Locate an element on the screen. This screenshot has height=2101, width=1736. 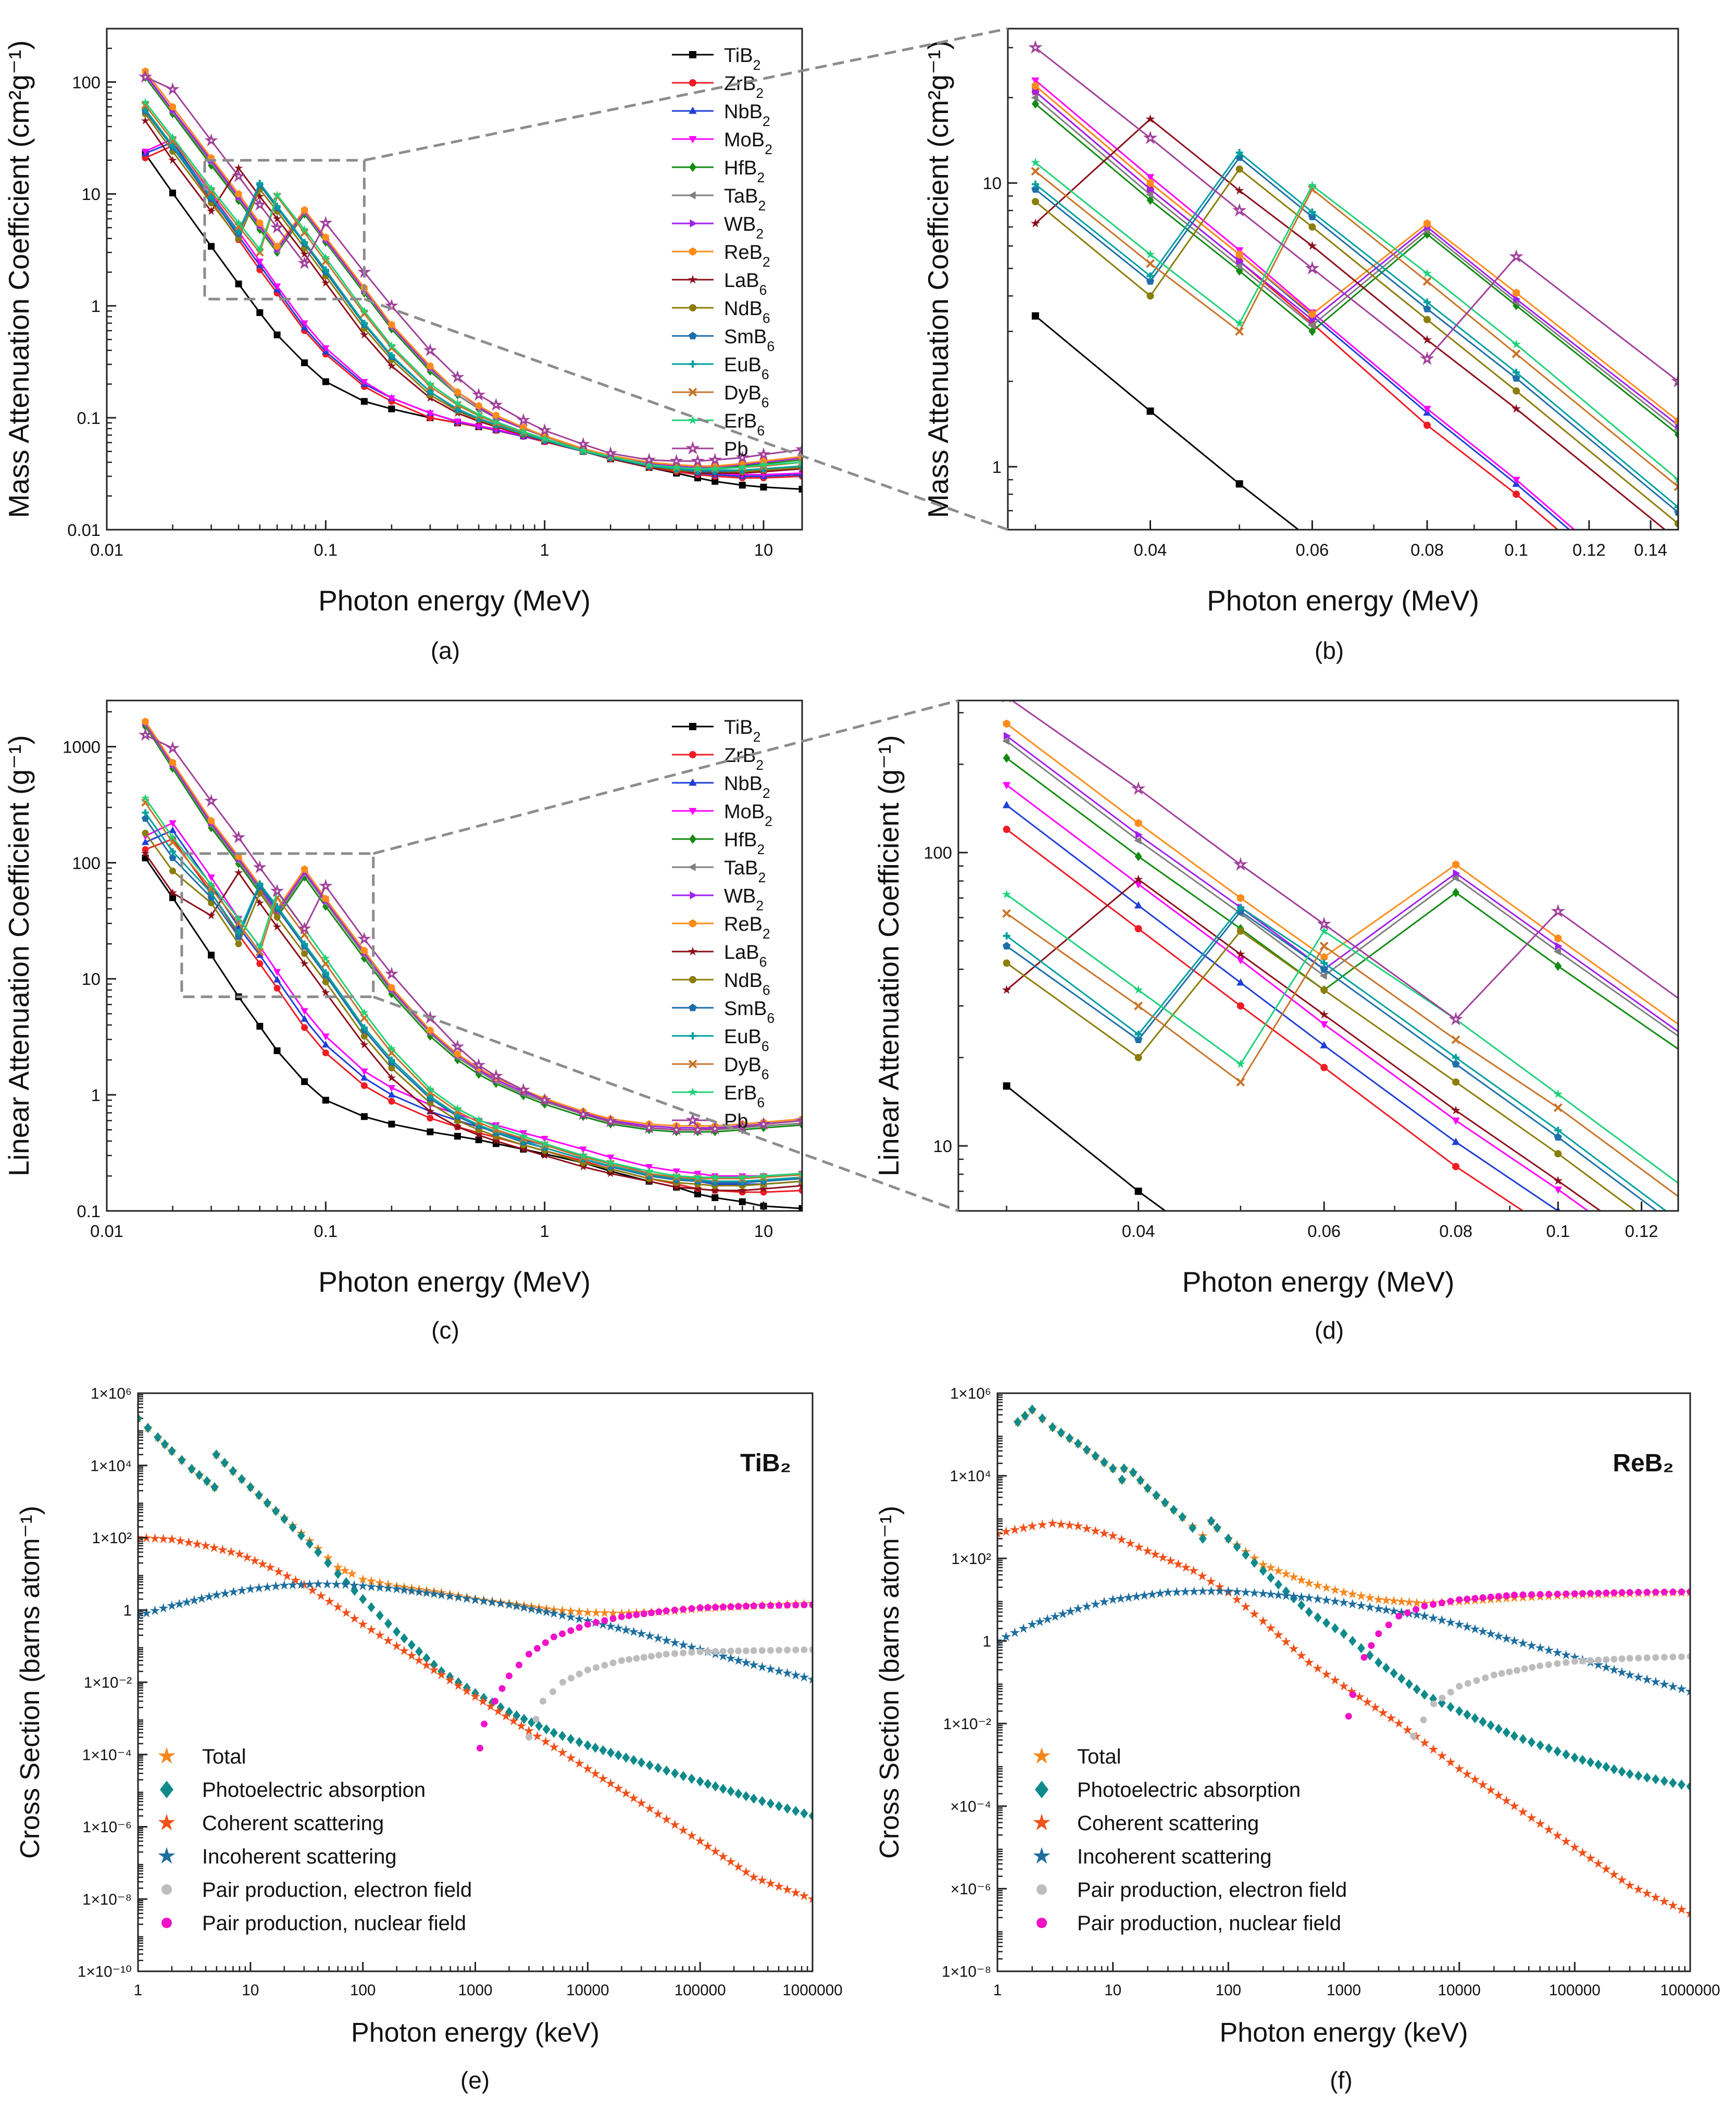
x-tick-label: 100000 is located at coordinates (1575, 1990).